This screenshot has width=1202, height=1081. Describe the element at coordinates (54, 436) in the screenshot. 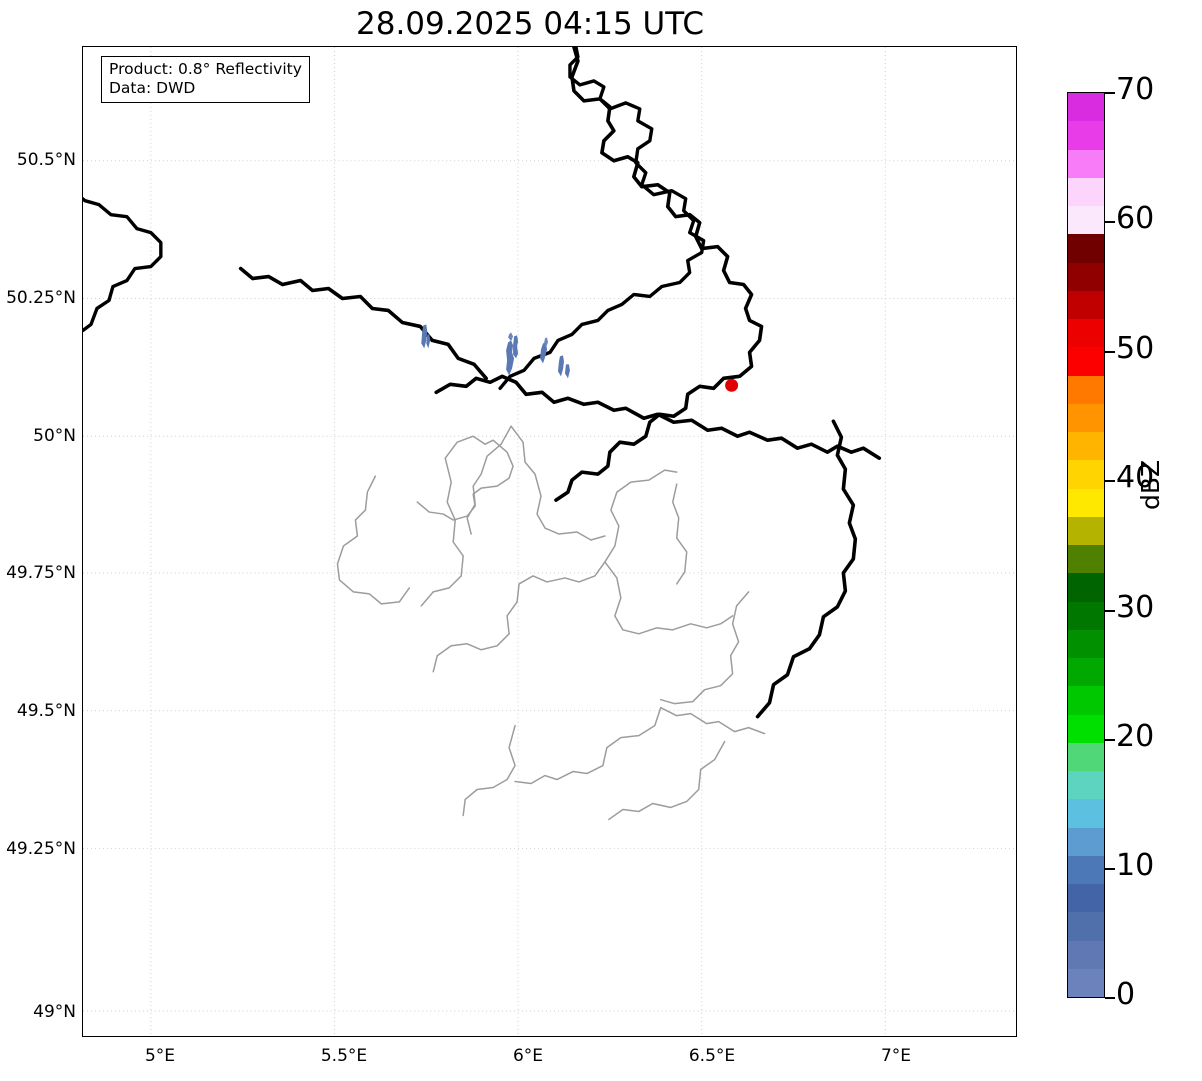

I see `y-tick-label: 50°N` at that location.